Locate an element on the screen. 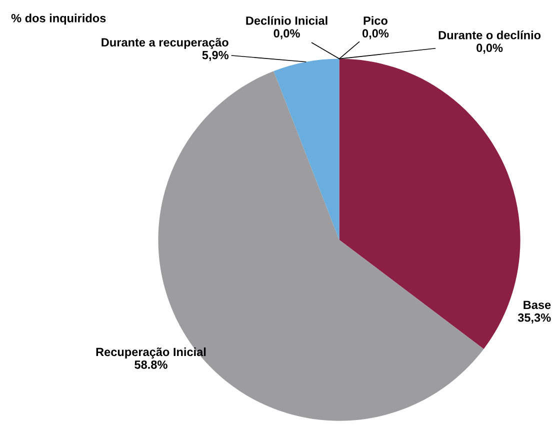  pie-slice is located at coordinates (307, 149).